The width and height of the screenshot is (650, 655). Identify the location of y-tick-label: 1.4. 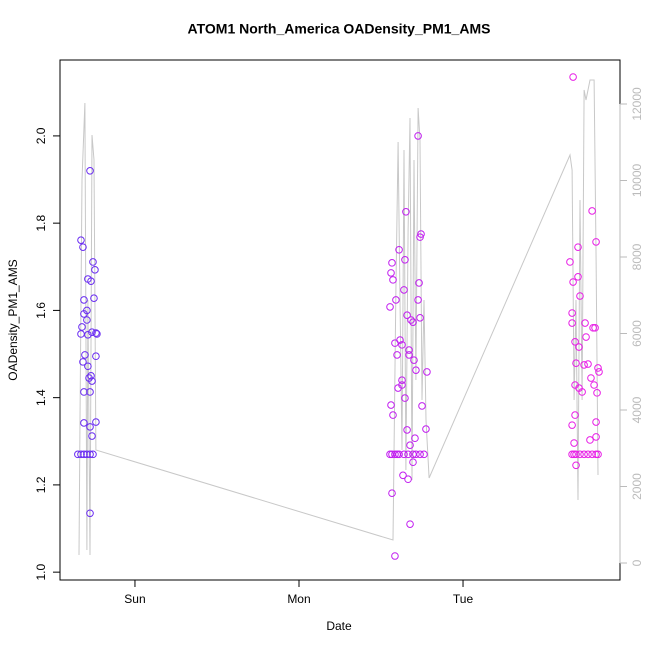
(41, 397).